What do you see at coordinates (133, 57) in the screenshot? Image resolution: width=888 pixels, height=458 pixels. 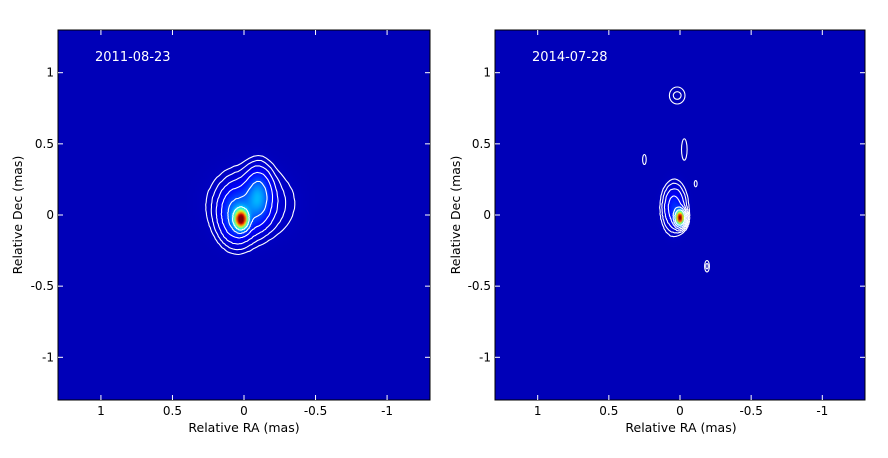 I see `epoch-label-left: 2011-08-23` at bounding box center [133, 57].